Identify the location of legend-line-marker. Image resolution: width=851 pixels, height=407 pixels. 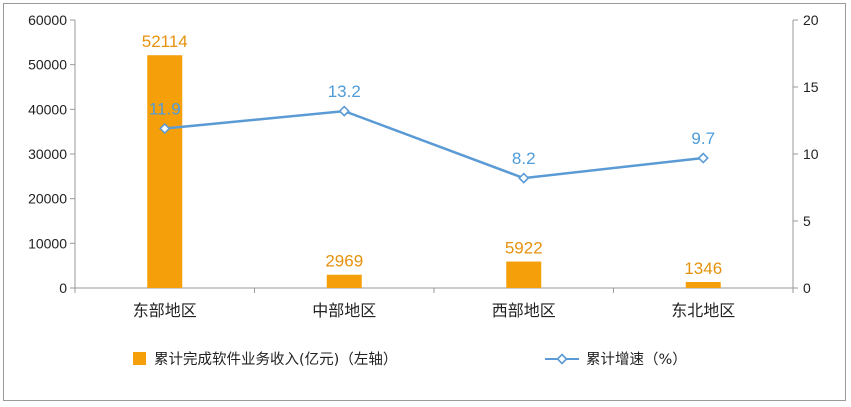
(562, 359).